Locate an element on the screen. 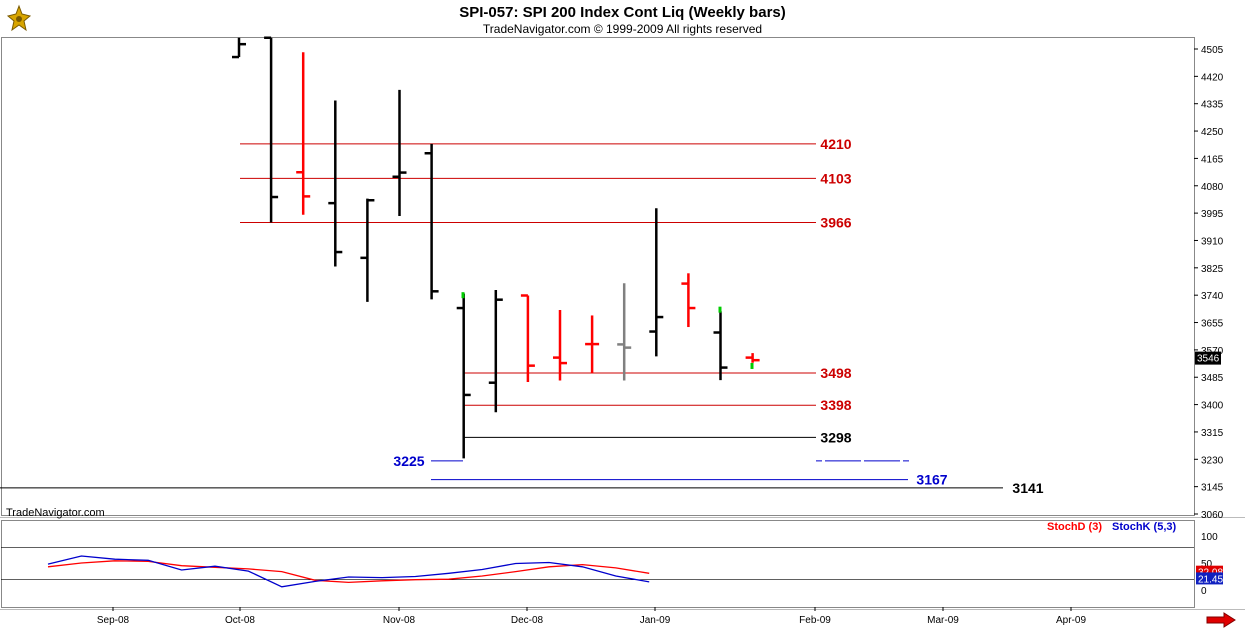 The height and width of the screenshot is (633, 1245). x-axis-tick-label: Nov-08 is located at coordinates (399, 620).